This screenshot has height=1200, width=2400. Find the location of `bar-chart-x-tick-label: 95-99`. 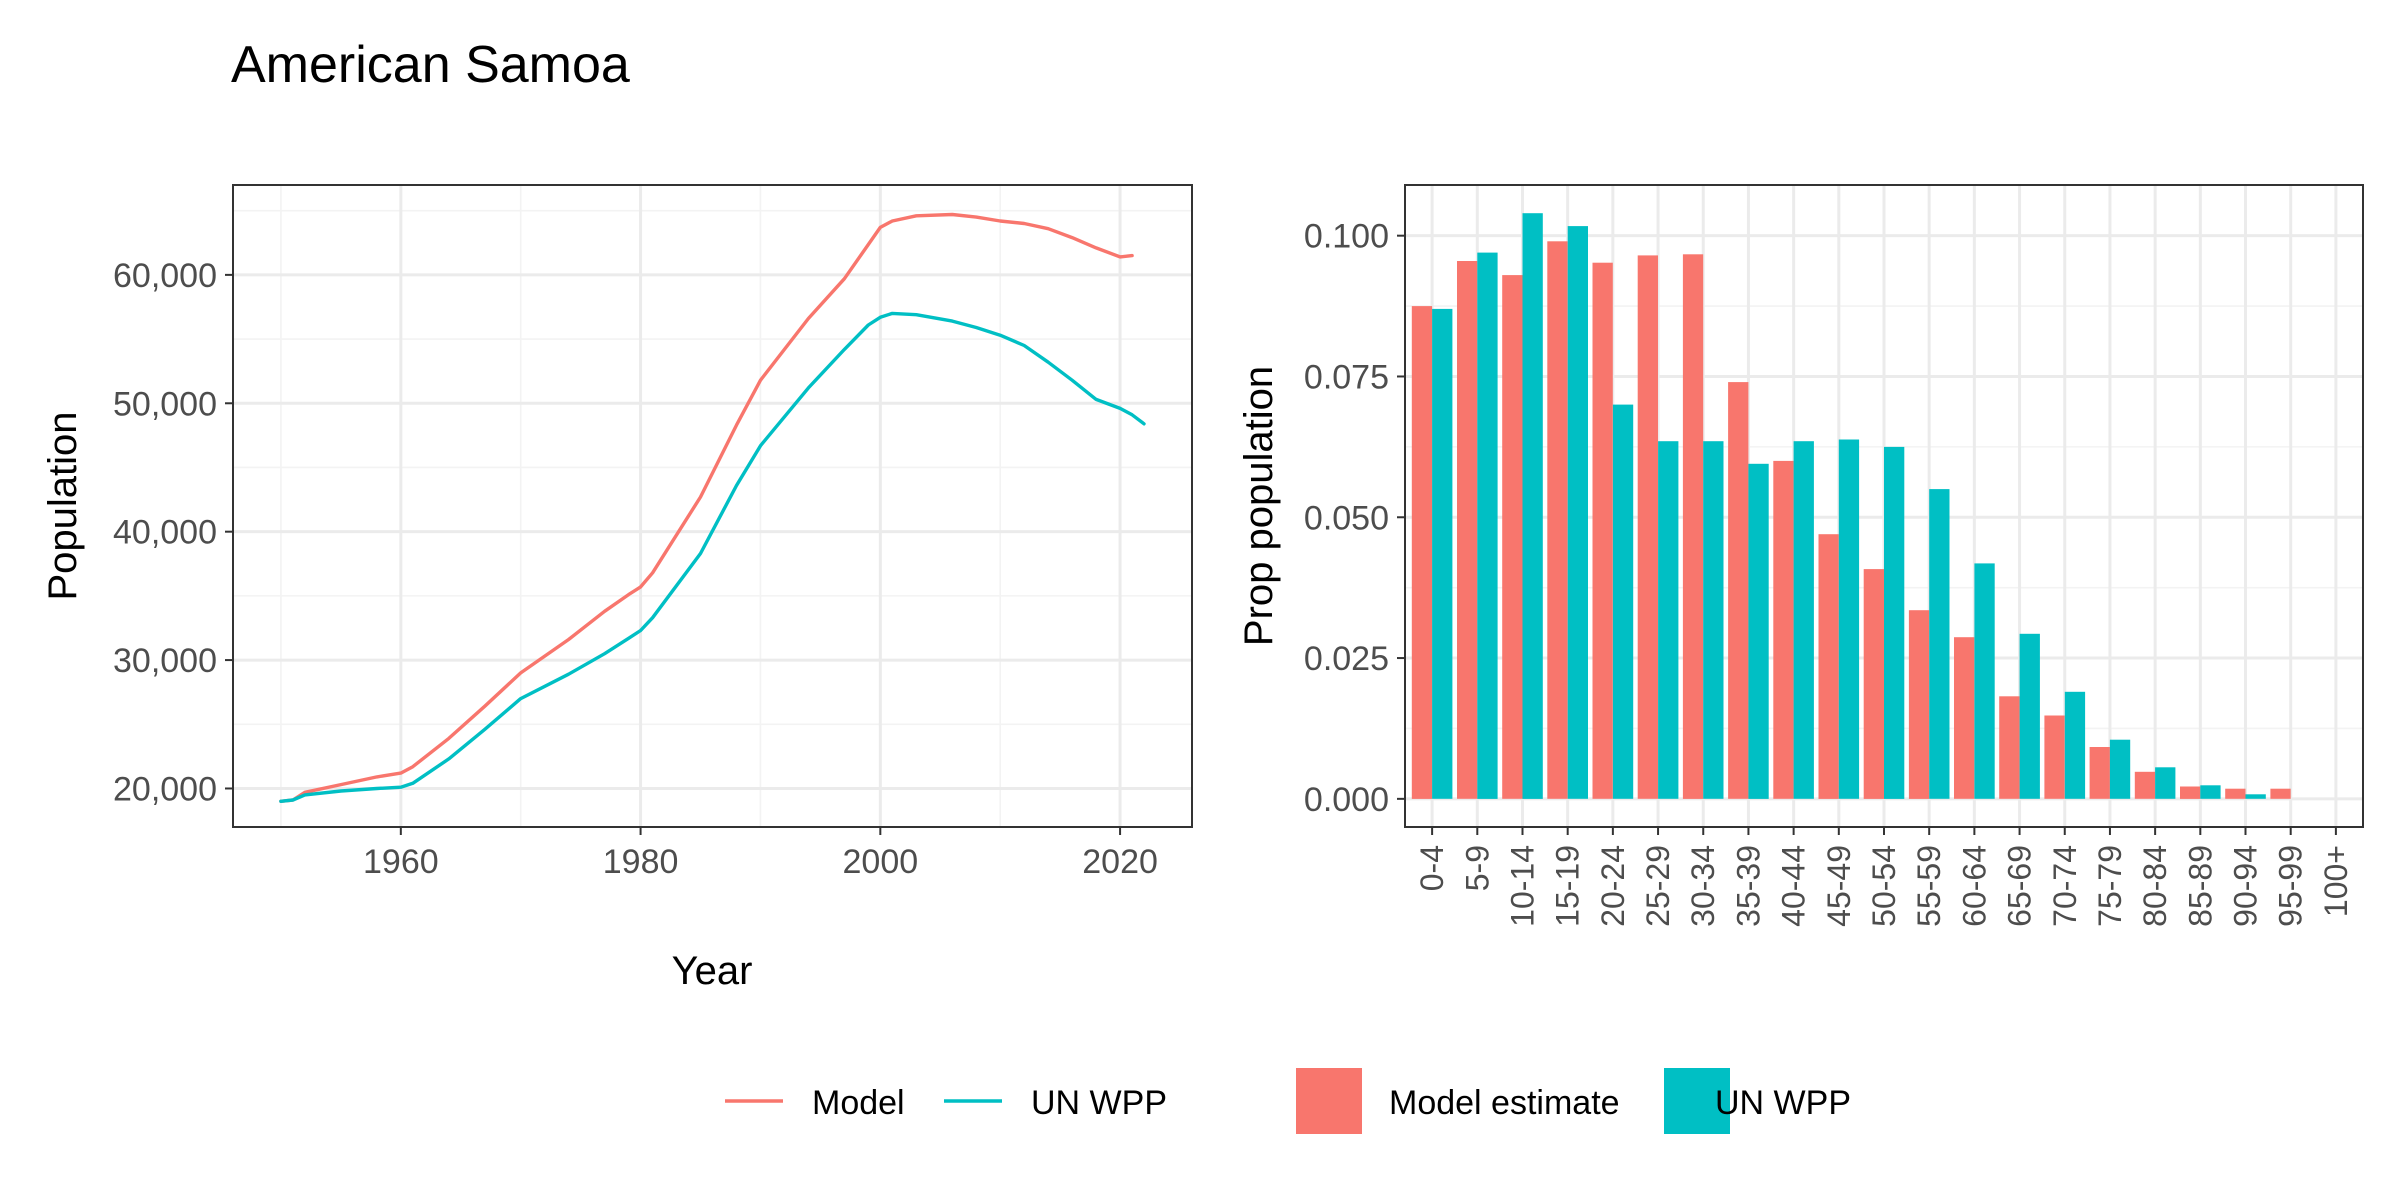

bar-chart-x-tick-label: 95-99 is located at coordinates (2291, 886).